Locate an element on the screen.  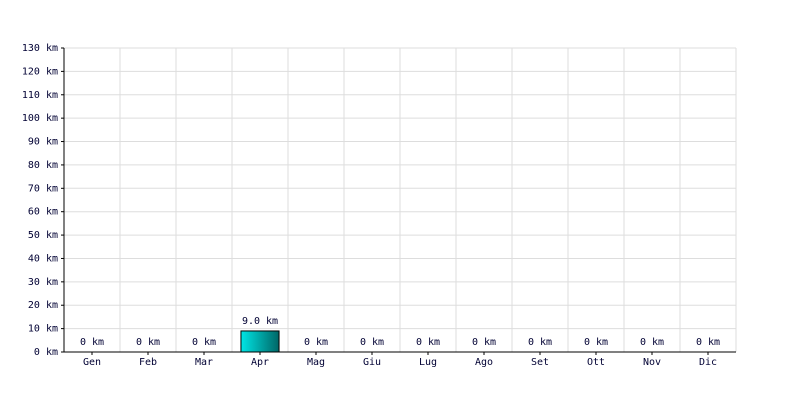
x-tick-label: Dic is located at coordinates (708, 362).